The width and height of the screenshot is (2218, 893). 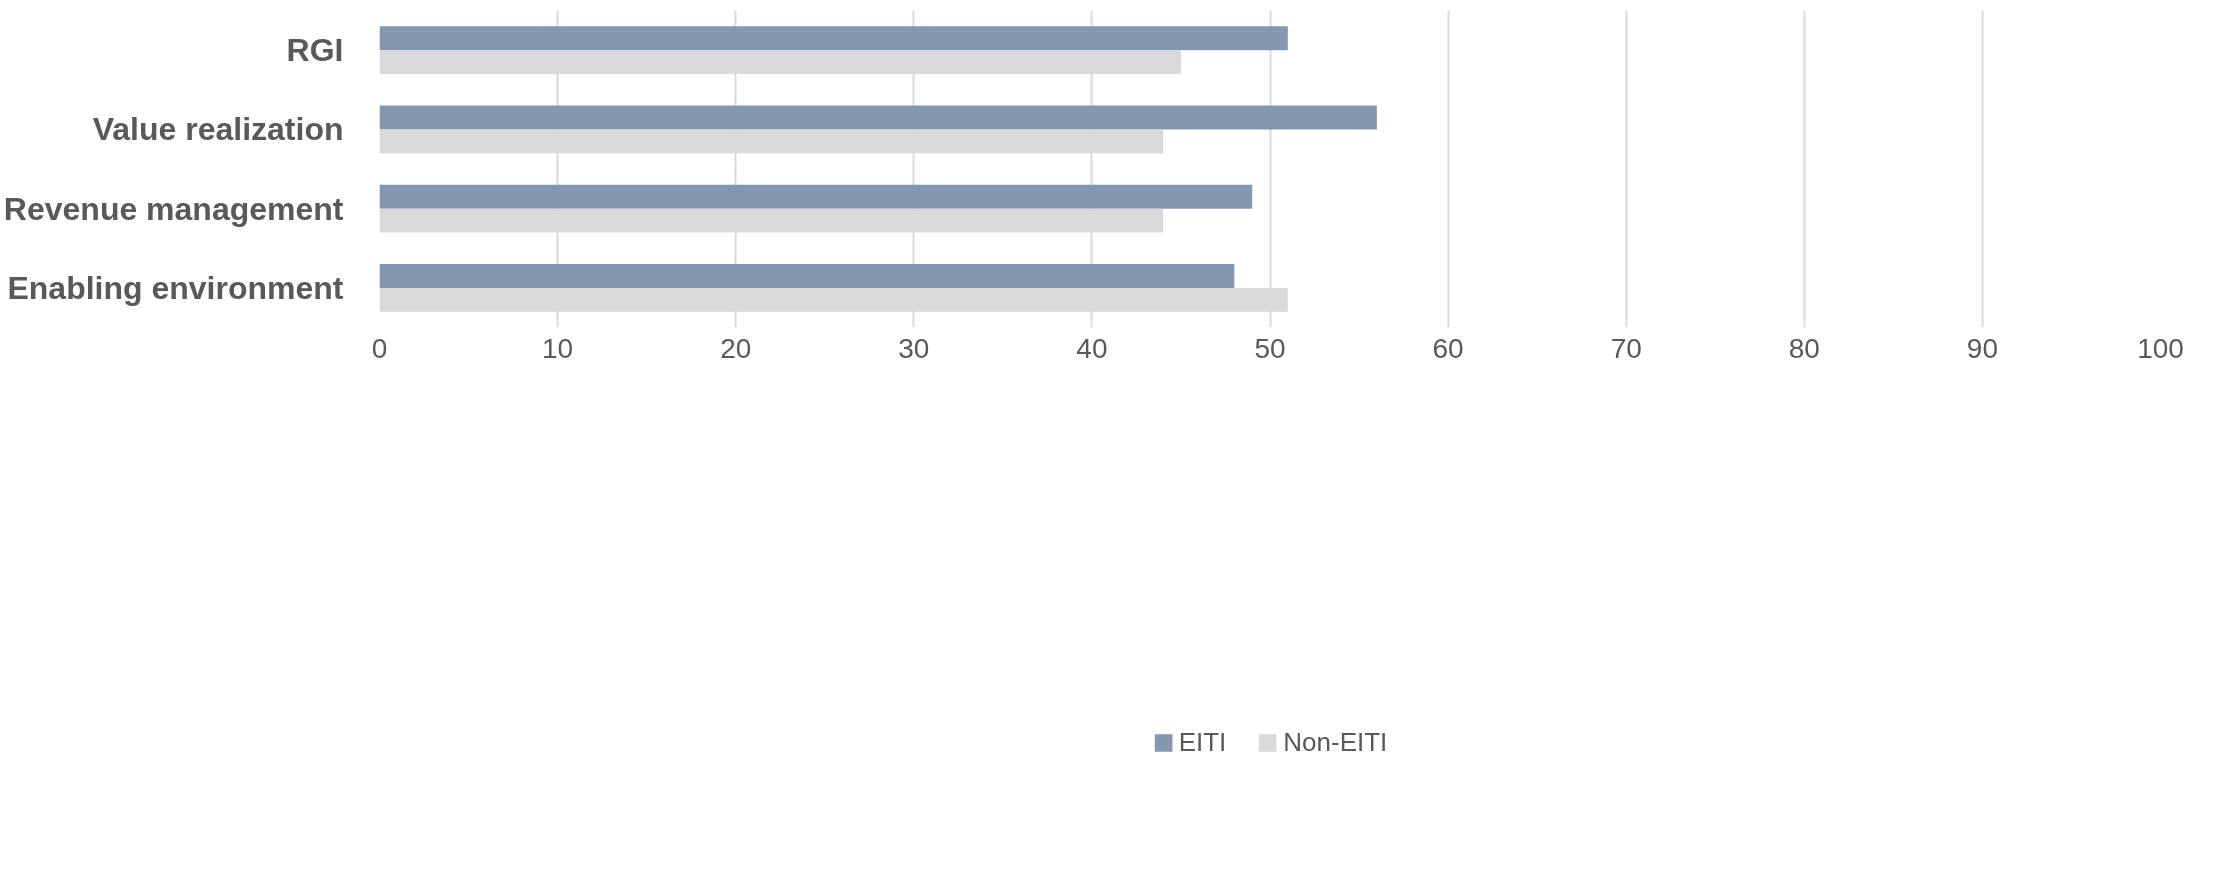 What do you see at coordinates (175, 287) in the screenshot?
I see `y-tick-label: Enabling environment` at bounding box center [175, 287].